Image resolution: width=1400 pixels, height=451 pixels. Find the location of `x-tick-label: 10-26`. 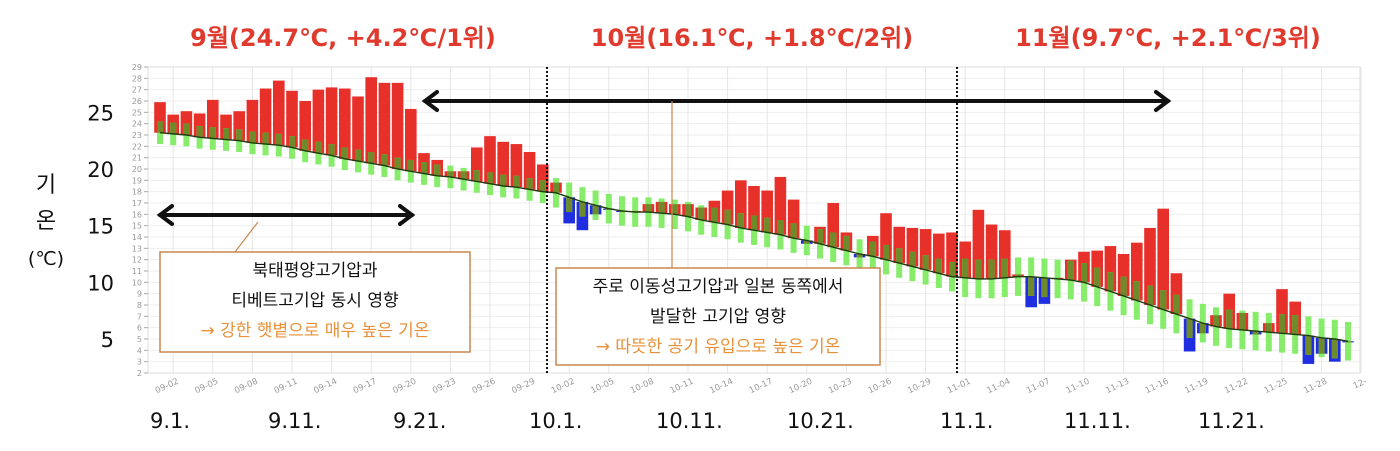

x-tick-label: 10-26 is located at coordinates (880, 387).